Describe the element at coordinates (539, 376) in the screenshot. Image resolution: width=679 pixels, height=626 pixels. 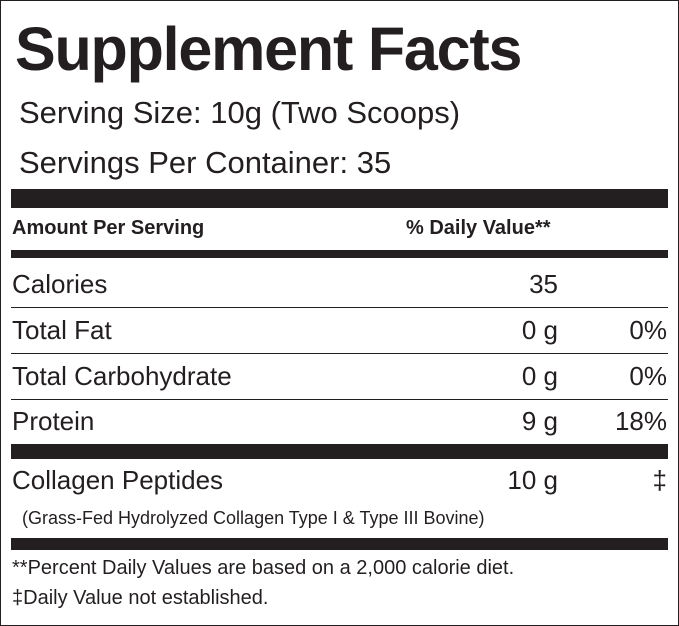
I see `nutrient-amount-total-carbohydrate: 0 g` at that location.